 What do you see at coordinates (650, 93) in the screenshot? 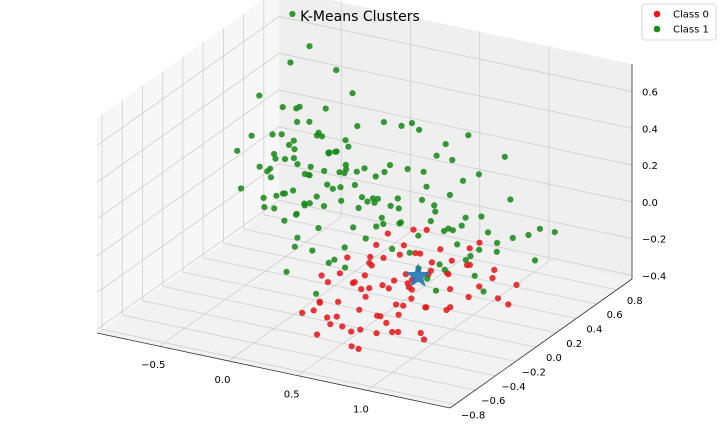
I see `z-tick-label: 0.6` at bounding box center [650, 93].